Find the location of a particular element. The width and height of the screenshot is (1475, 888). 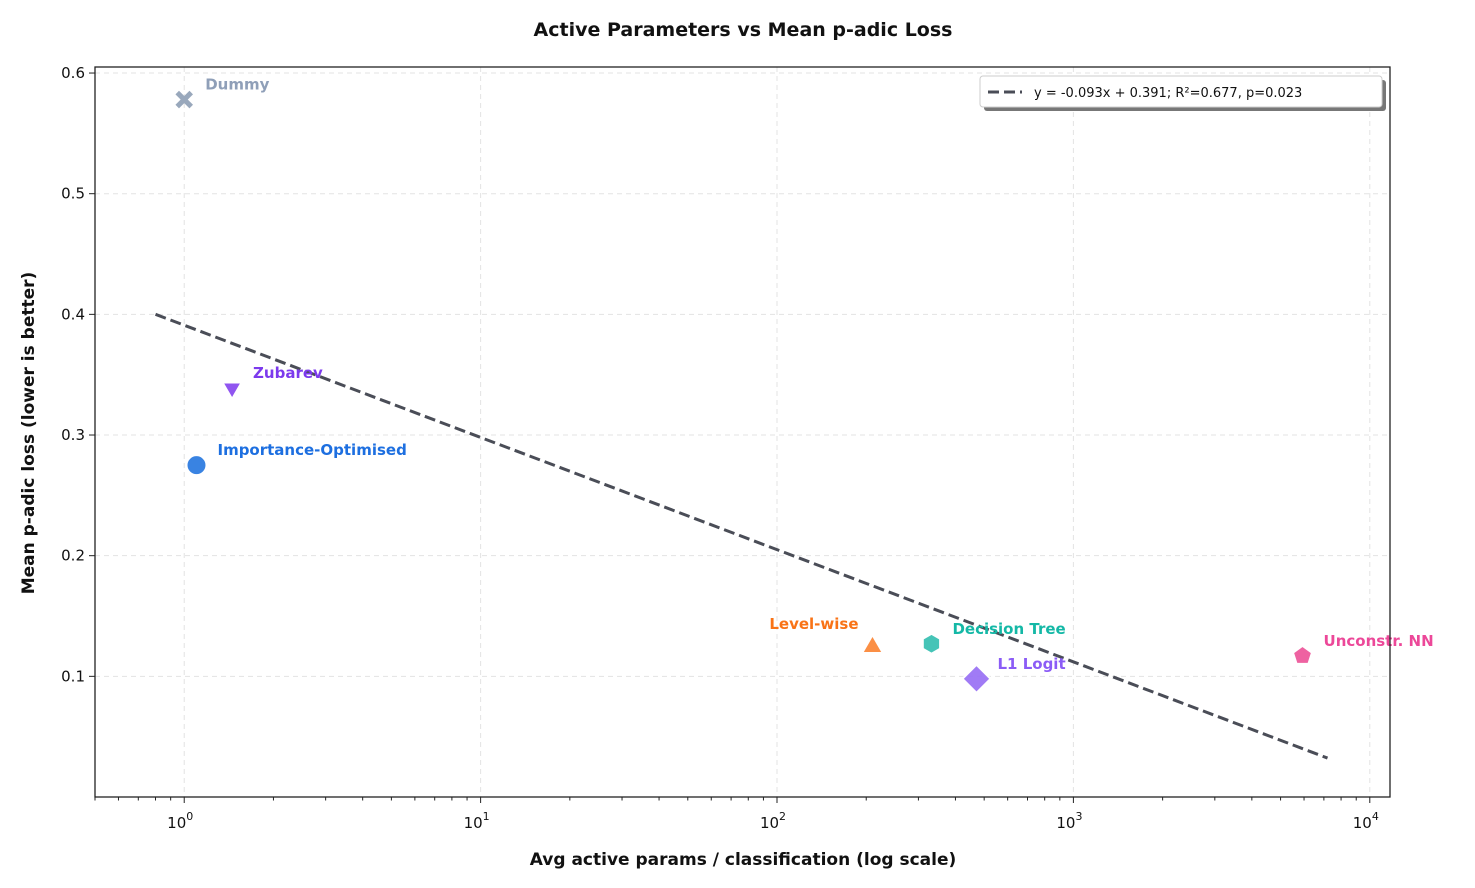

x-tick-exponent: 3 is located at coordinates (1078, 816).